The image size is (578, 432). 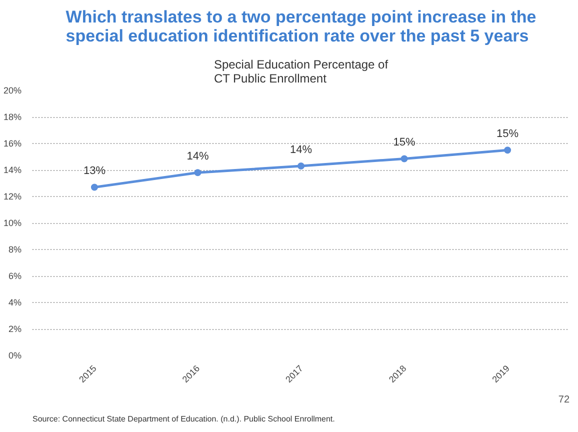 I want to click on y-tick-label: 4%, so click(x=15, y=303).